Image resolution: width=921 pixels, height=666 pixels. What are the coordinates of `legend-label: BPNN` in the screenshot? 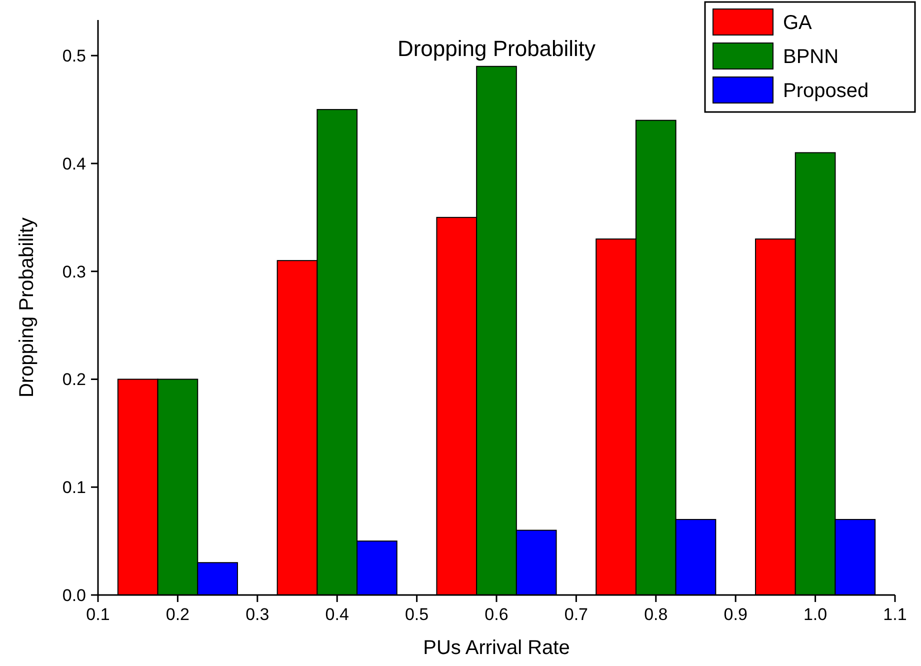 It's located at (811, 57).